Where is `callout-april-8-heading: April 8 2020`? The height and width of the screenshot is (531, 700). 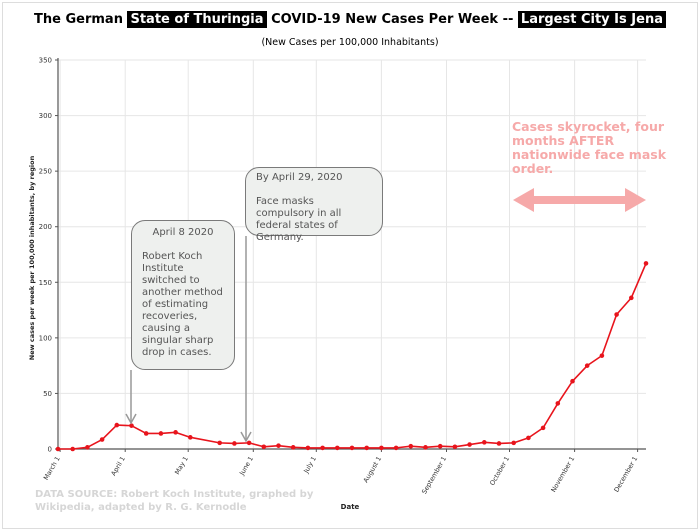
callout-april-8-heading: April 8 2020 is located at coordinates (183, 232).